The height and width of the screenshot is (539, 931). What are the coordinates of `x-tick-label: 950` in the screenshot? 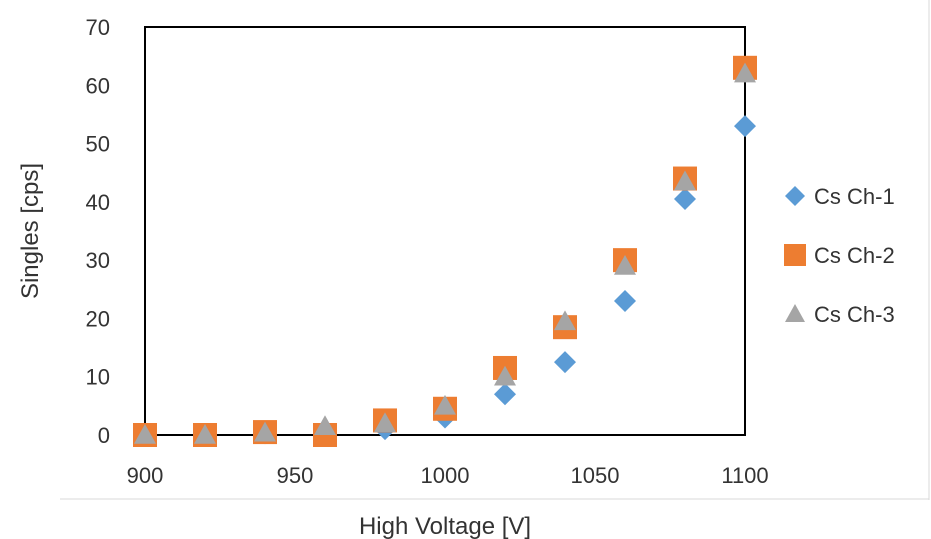 It's located at (295, 475).